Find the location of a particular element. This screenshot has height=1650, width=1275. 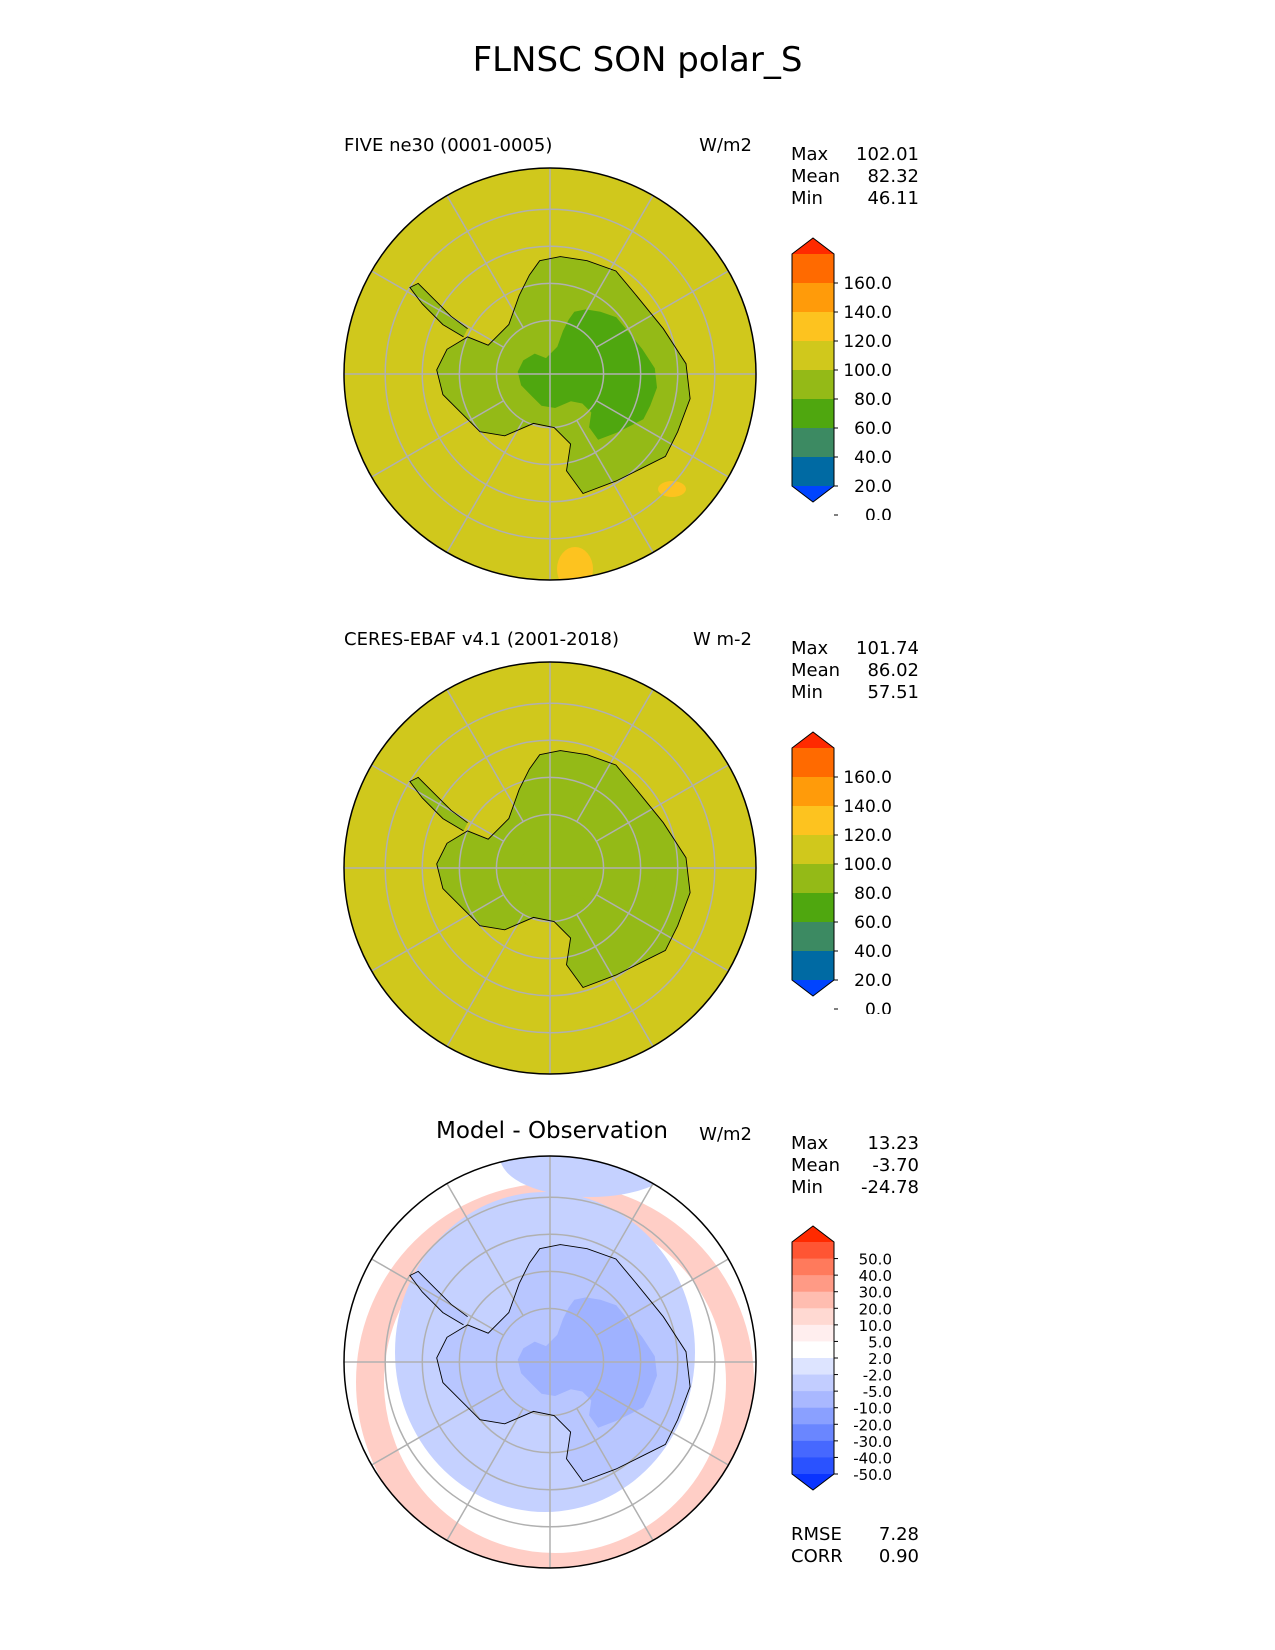

colorbar-tick-label: -5.0 is located at coordinates (877, 1392).